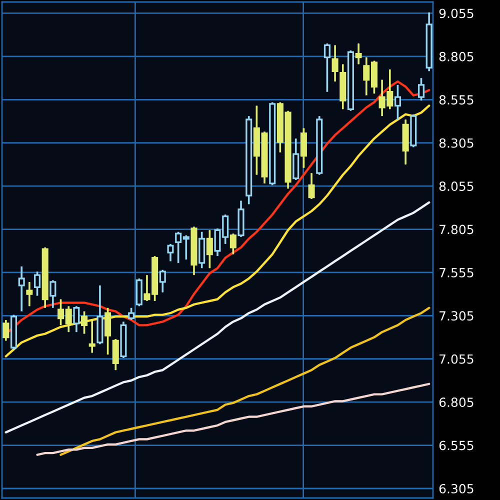  I want to click on y-tick-label: 8.305, so click(456, 143).